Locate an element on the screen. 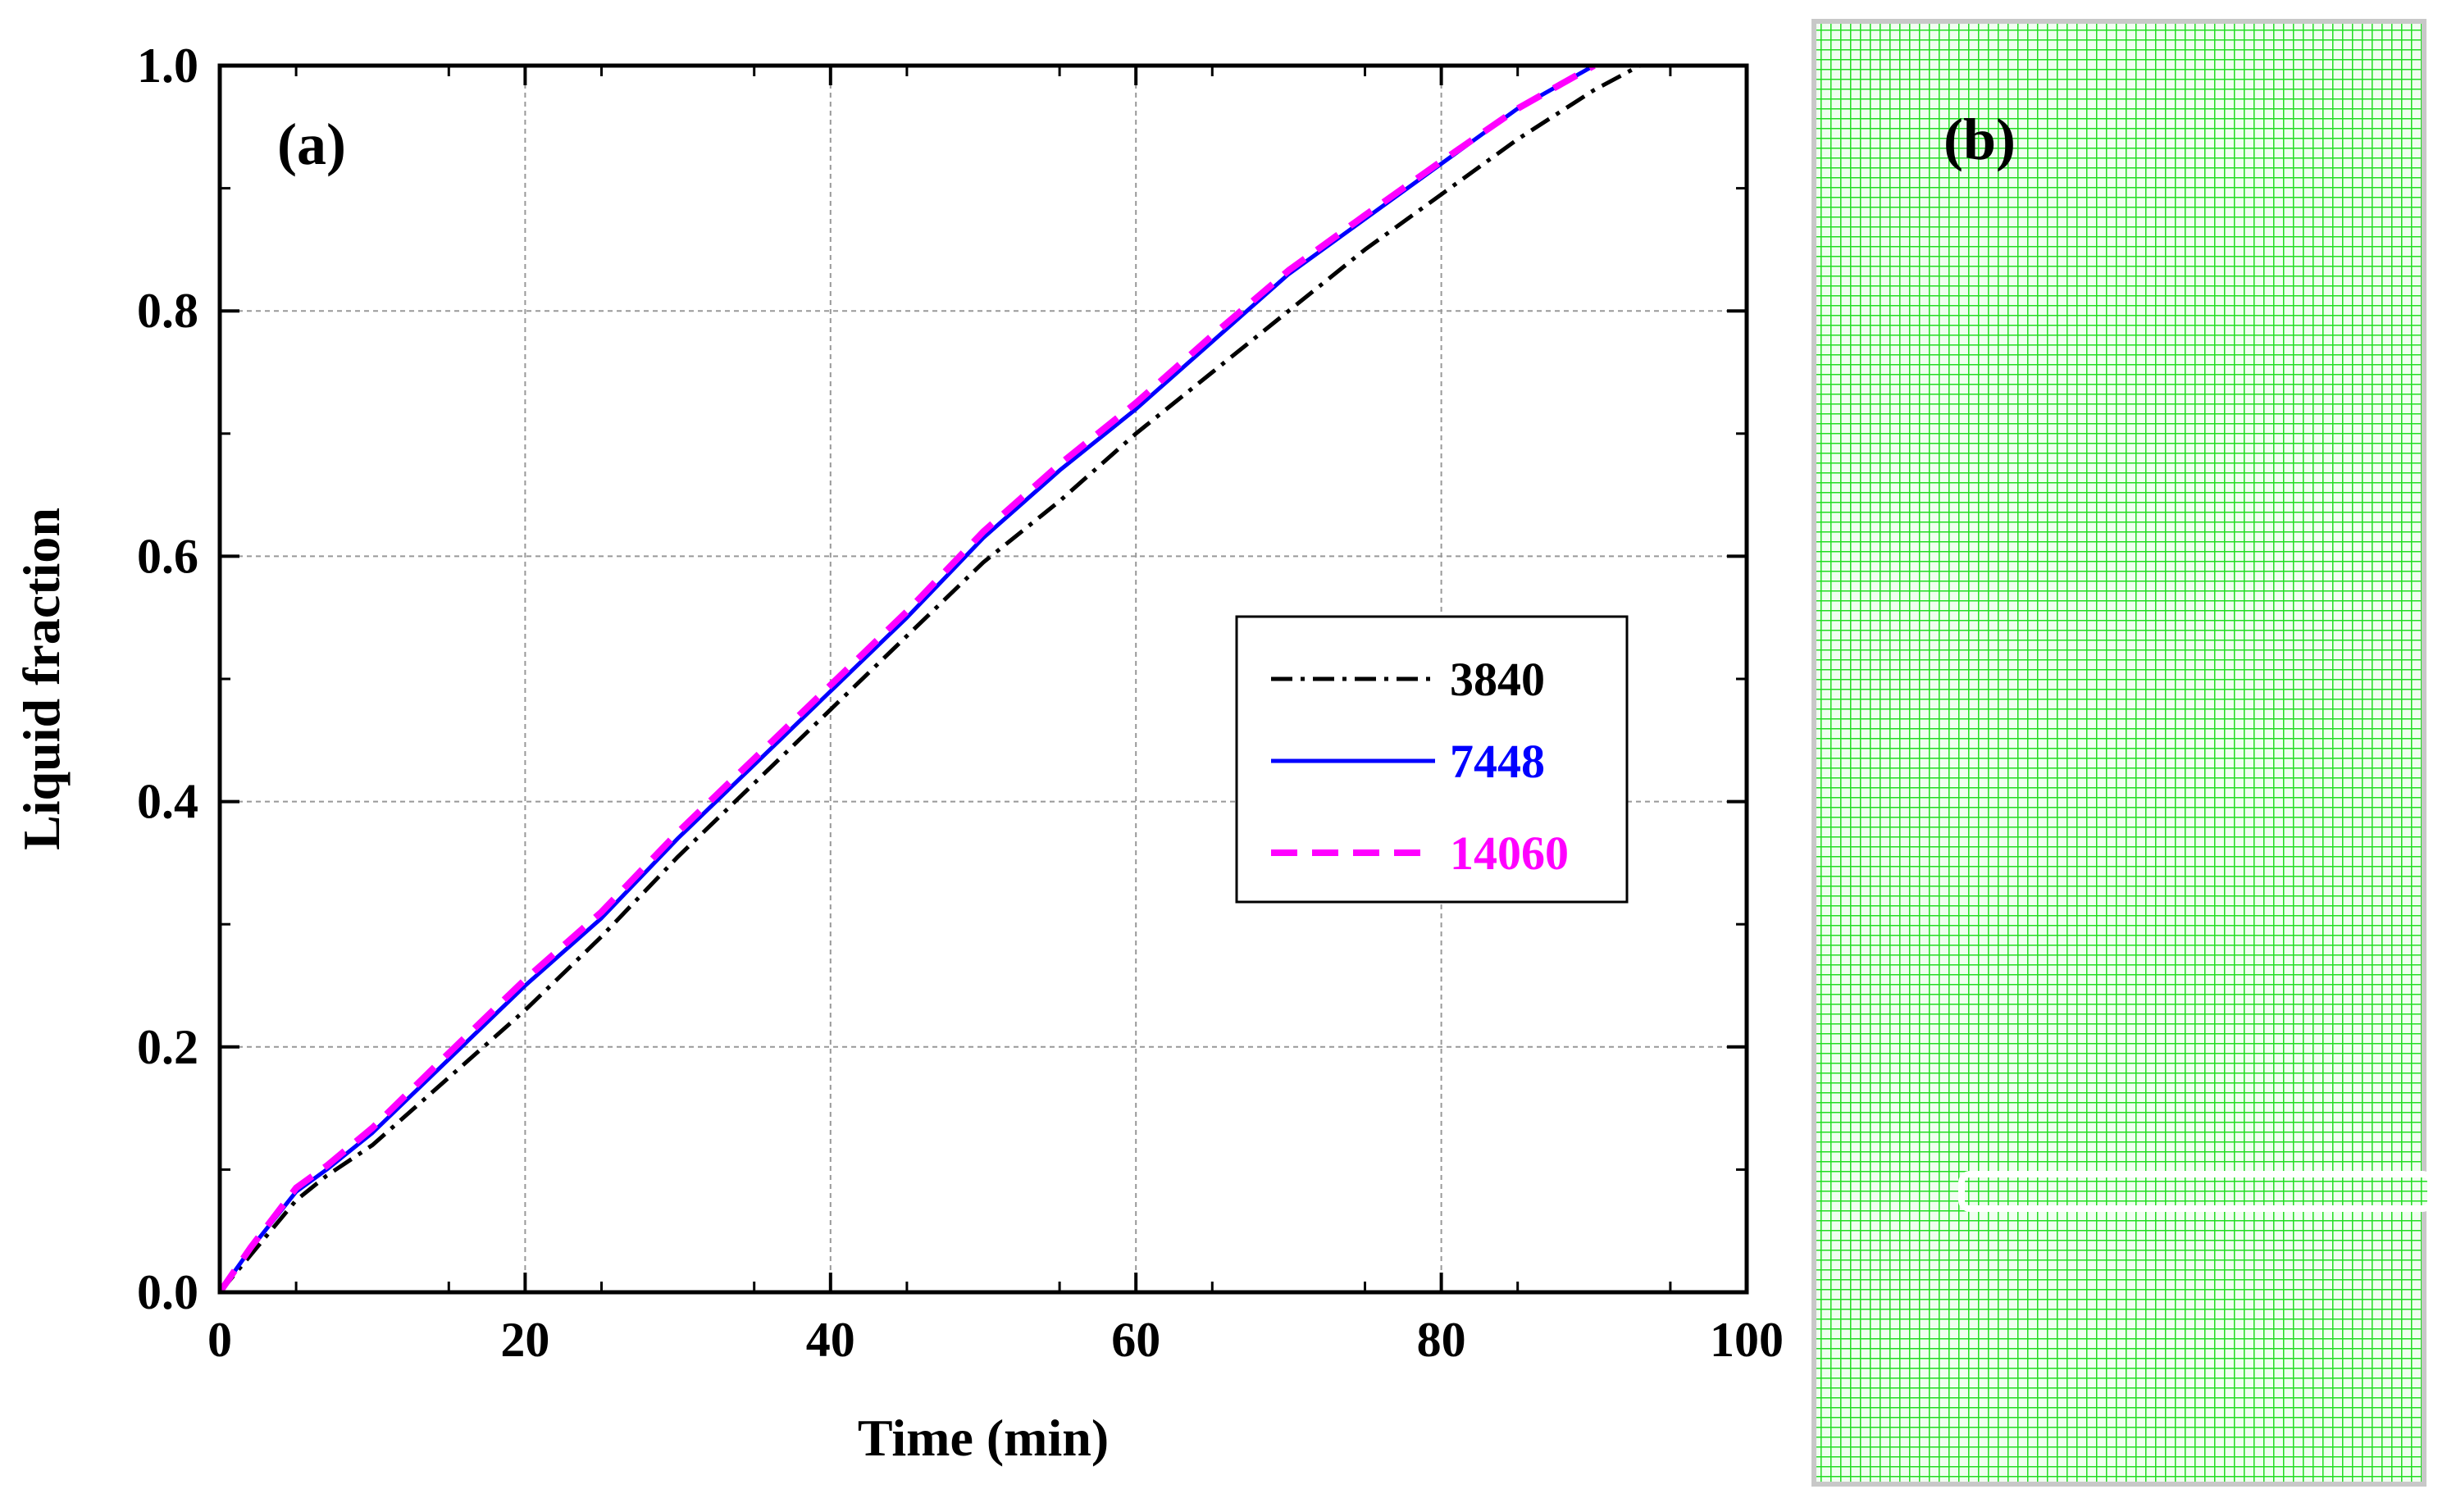  panel-a-label: (a) is located at coordinates (311, 144).